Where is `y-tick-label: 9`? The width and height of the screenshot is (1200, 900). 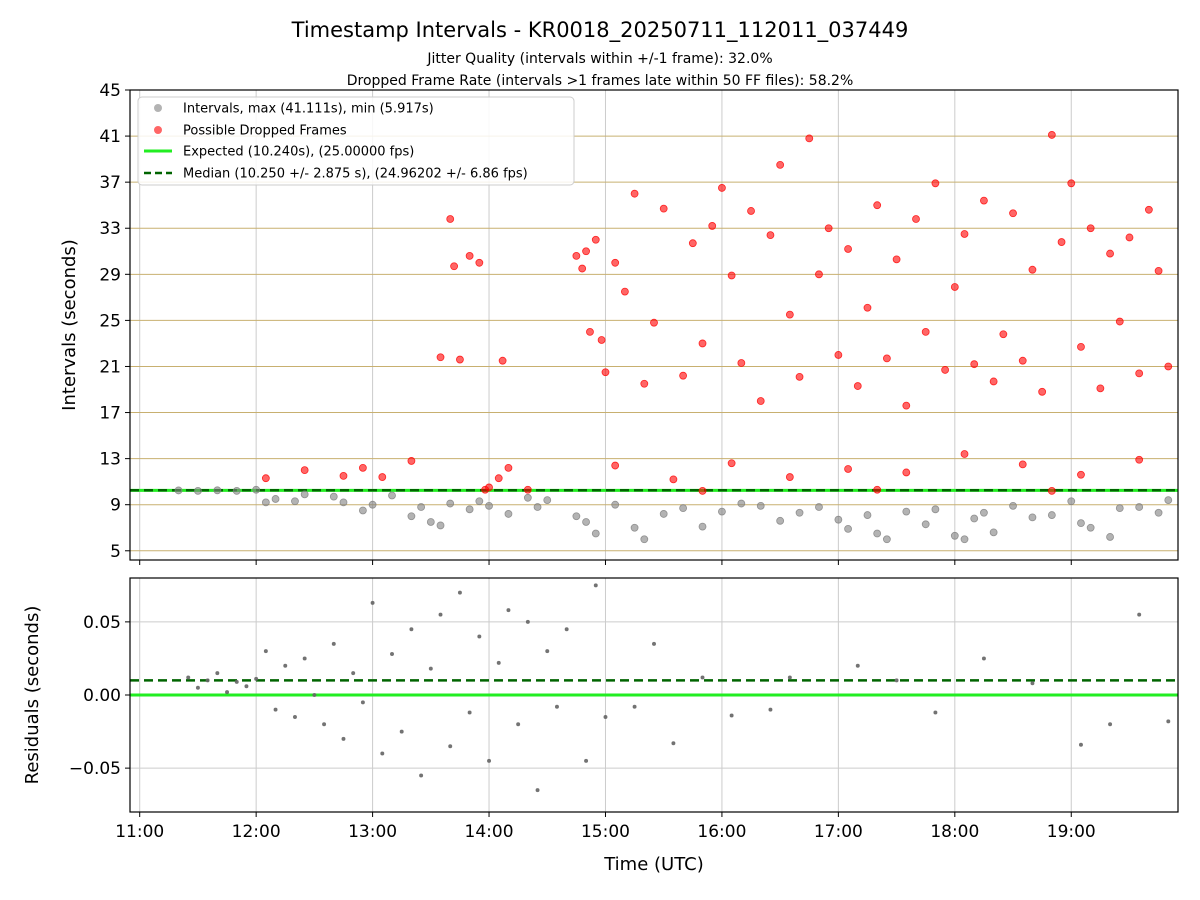 y-tick-label: 9 is located at coordinates (115, 506).